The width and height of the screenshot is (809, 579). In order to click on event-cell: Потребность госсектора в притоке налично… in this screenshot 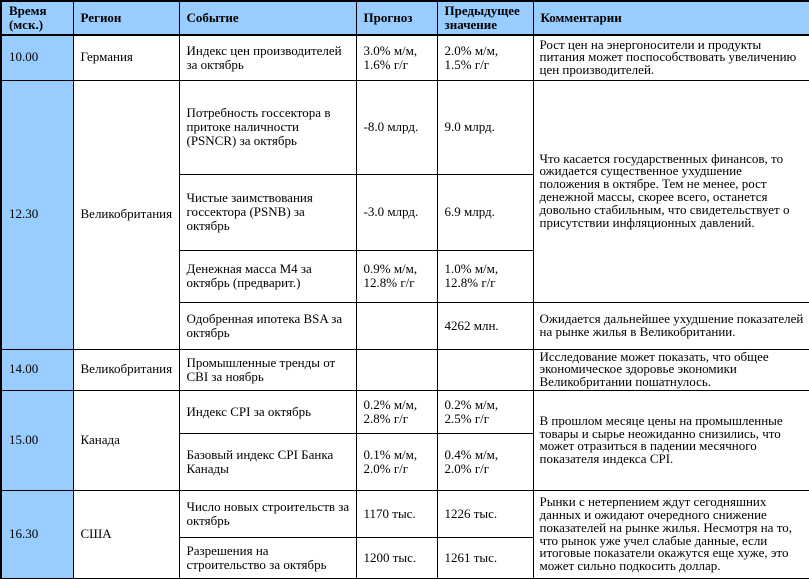, I will do `click(267, 127)`.